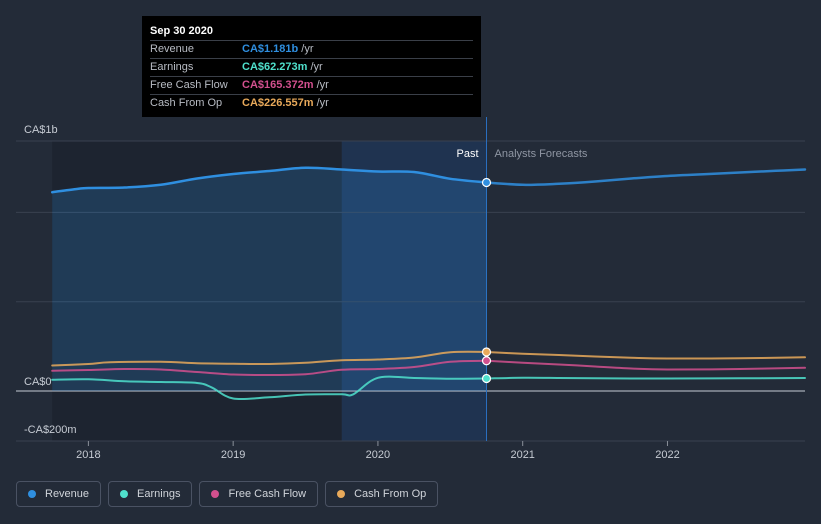  I want to click on tooltip-value: CA$1.181b, so click(270, 49).